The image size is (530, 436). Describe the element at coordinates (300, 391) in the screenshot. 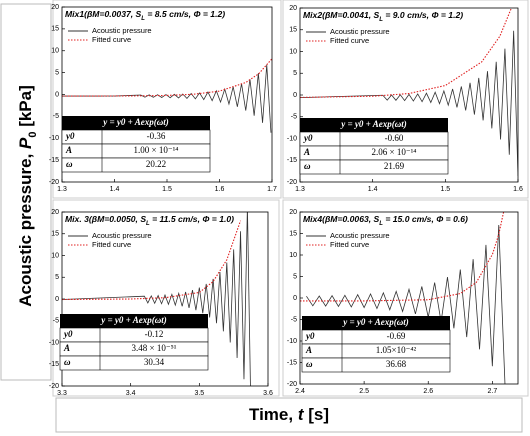

I see `x-tick-label: 2.4` at that location.